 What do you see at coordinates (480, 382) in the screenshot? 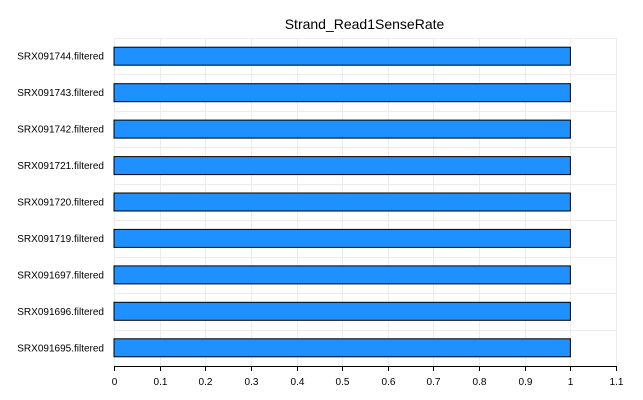
I see `x-tick-label: 0.8` at bounding box center [480, 382].